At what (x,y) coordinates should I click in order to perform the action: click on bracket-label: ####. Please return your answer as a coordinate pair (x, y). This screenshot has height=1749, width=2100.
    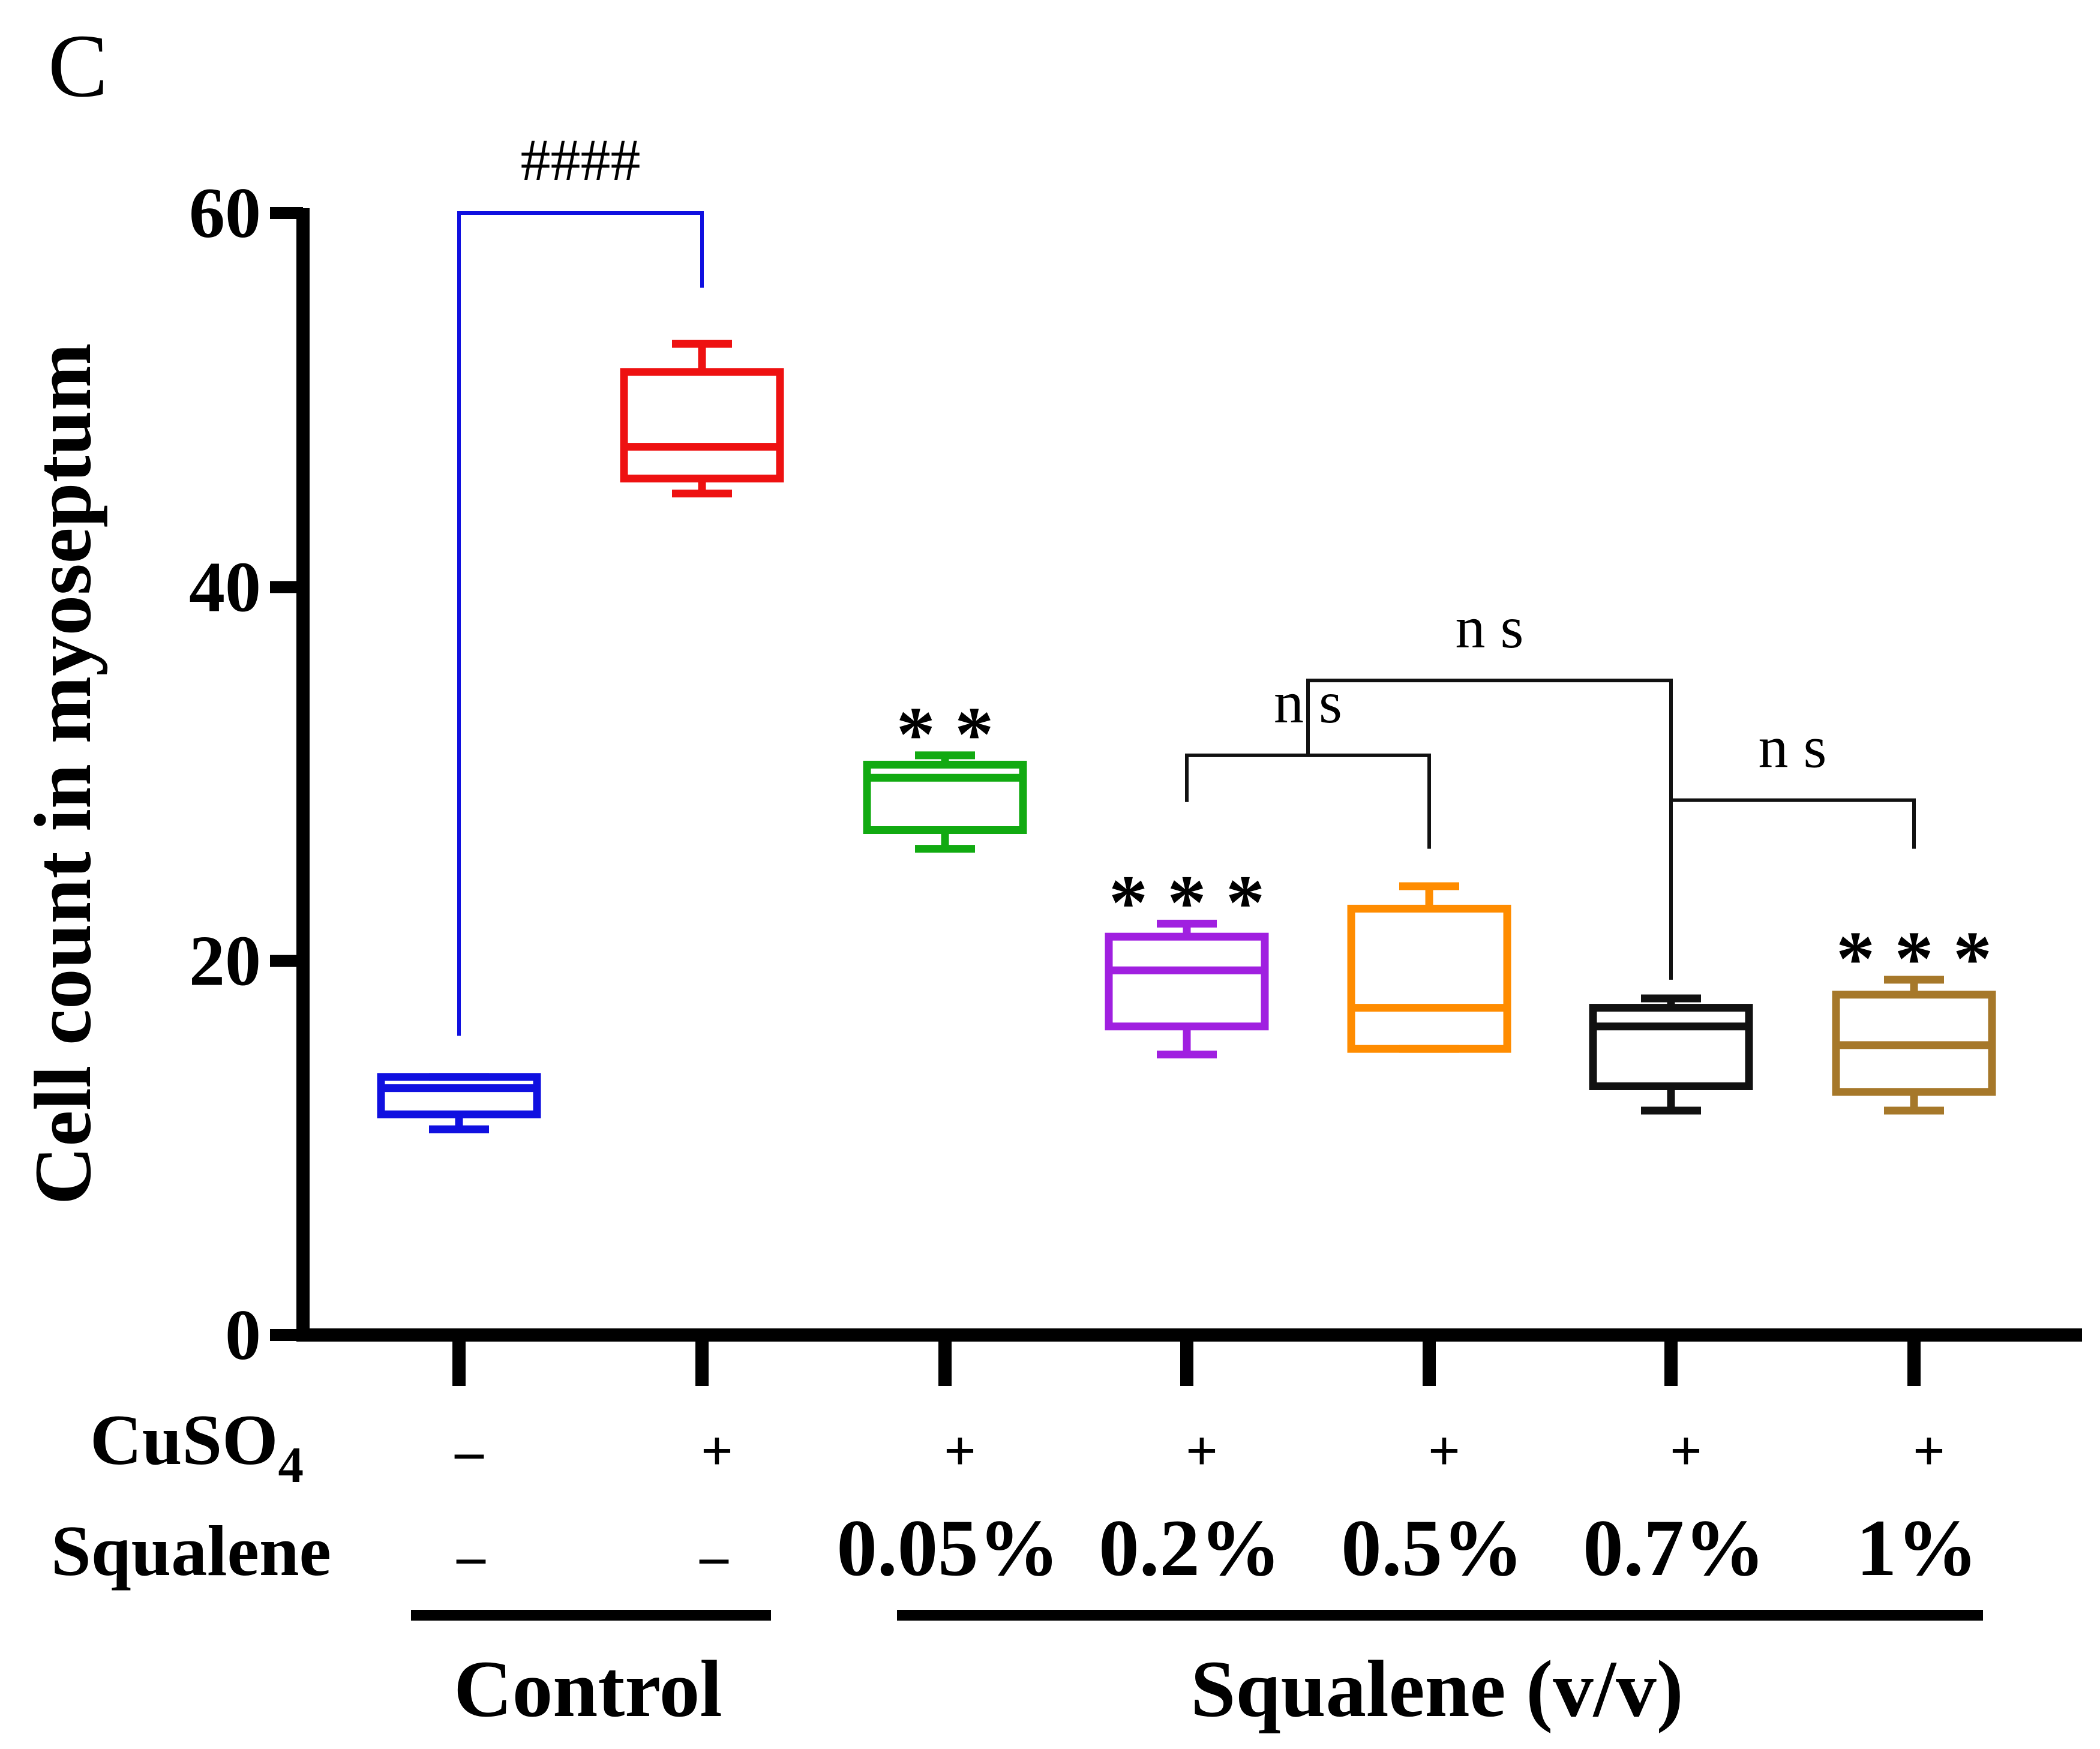
    Looking at the image, I should click on (581, 160).